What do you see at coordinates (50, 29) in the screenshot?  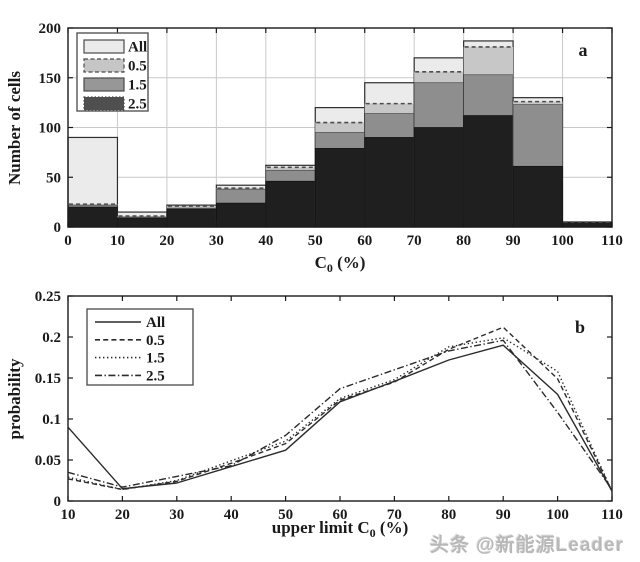 I see `y-tick-label: 200` at bounding box center [50, 29].